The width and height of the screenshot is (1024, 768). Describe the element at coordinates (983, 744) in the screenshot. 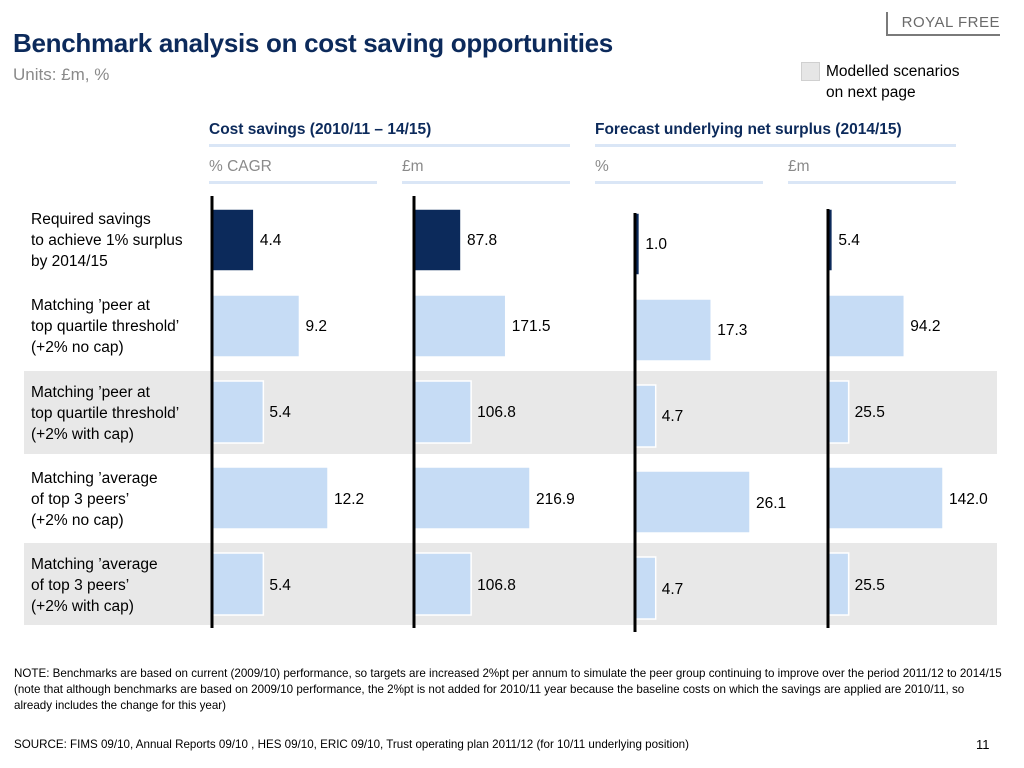

I see `page-number: 11` at that location.